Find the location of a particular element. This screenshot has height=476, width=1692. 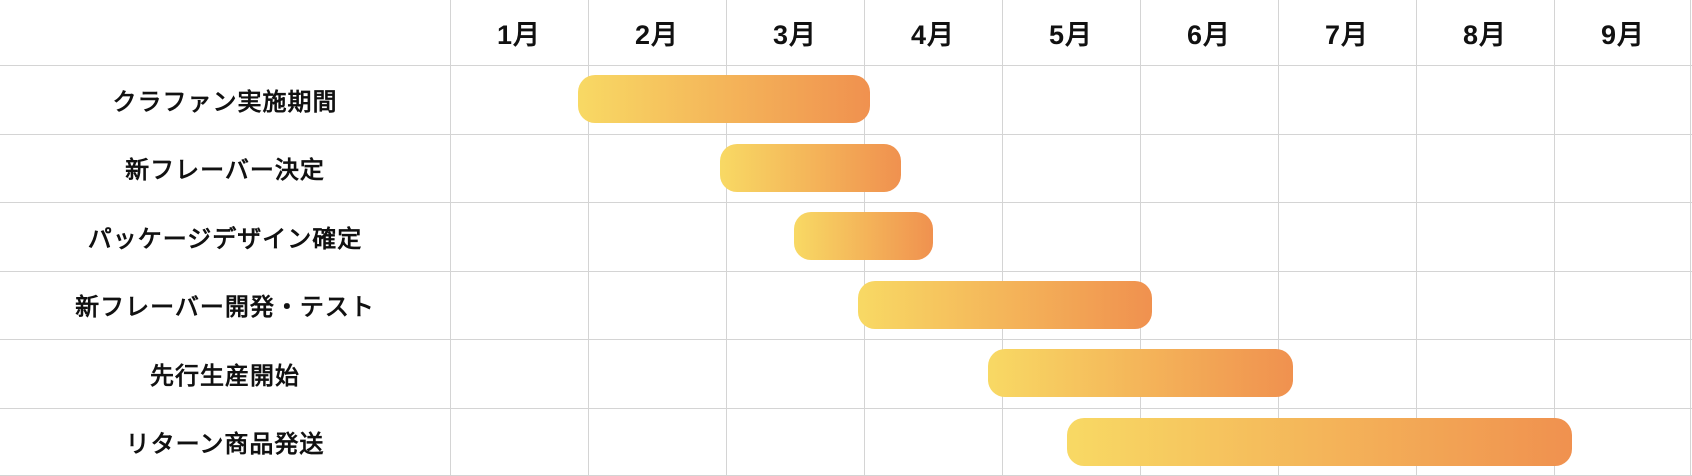

month-header: 7月 is located at coordinates (1347, 35).